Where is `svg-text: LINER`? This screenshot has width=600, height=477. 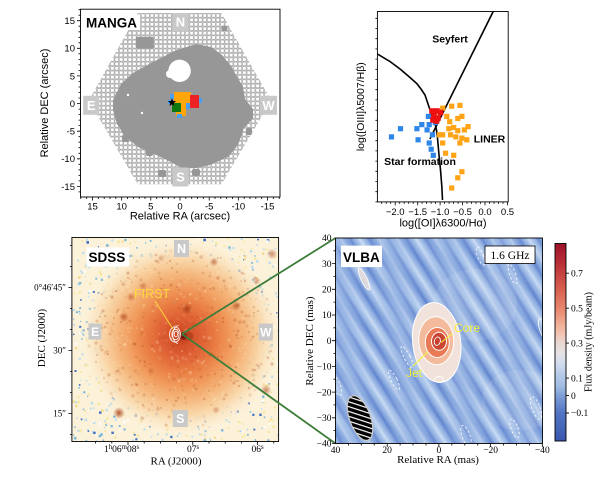
svg-text: LINER is located at coordinates (490, 140).